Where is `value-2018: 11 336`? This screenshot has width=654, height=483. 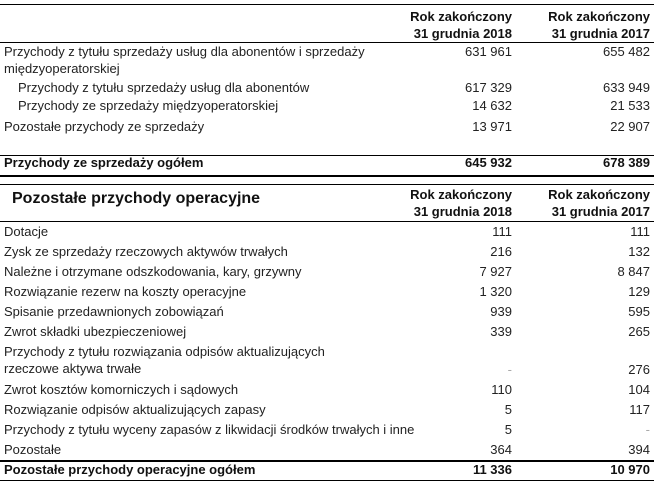 value-2018: 11 336 is located at coordinates (492, 469).